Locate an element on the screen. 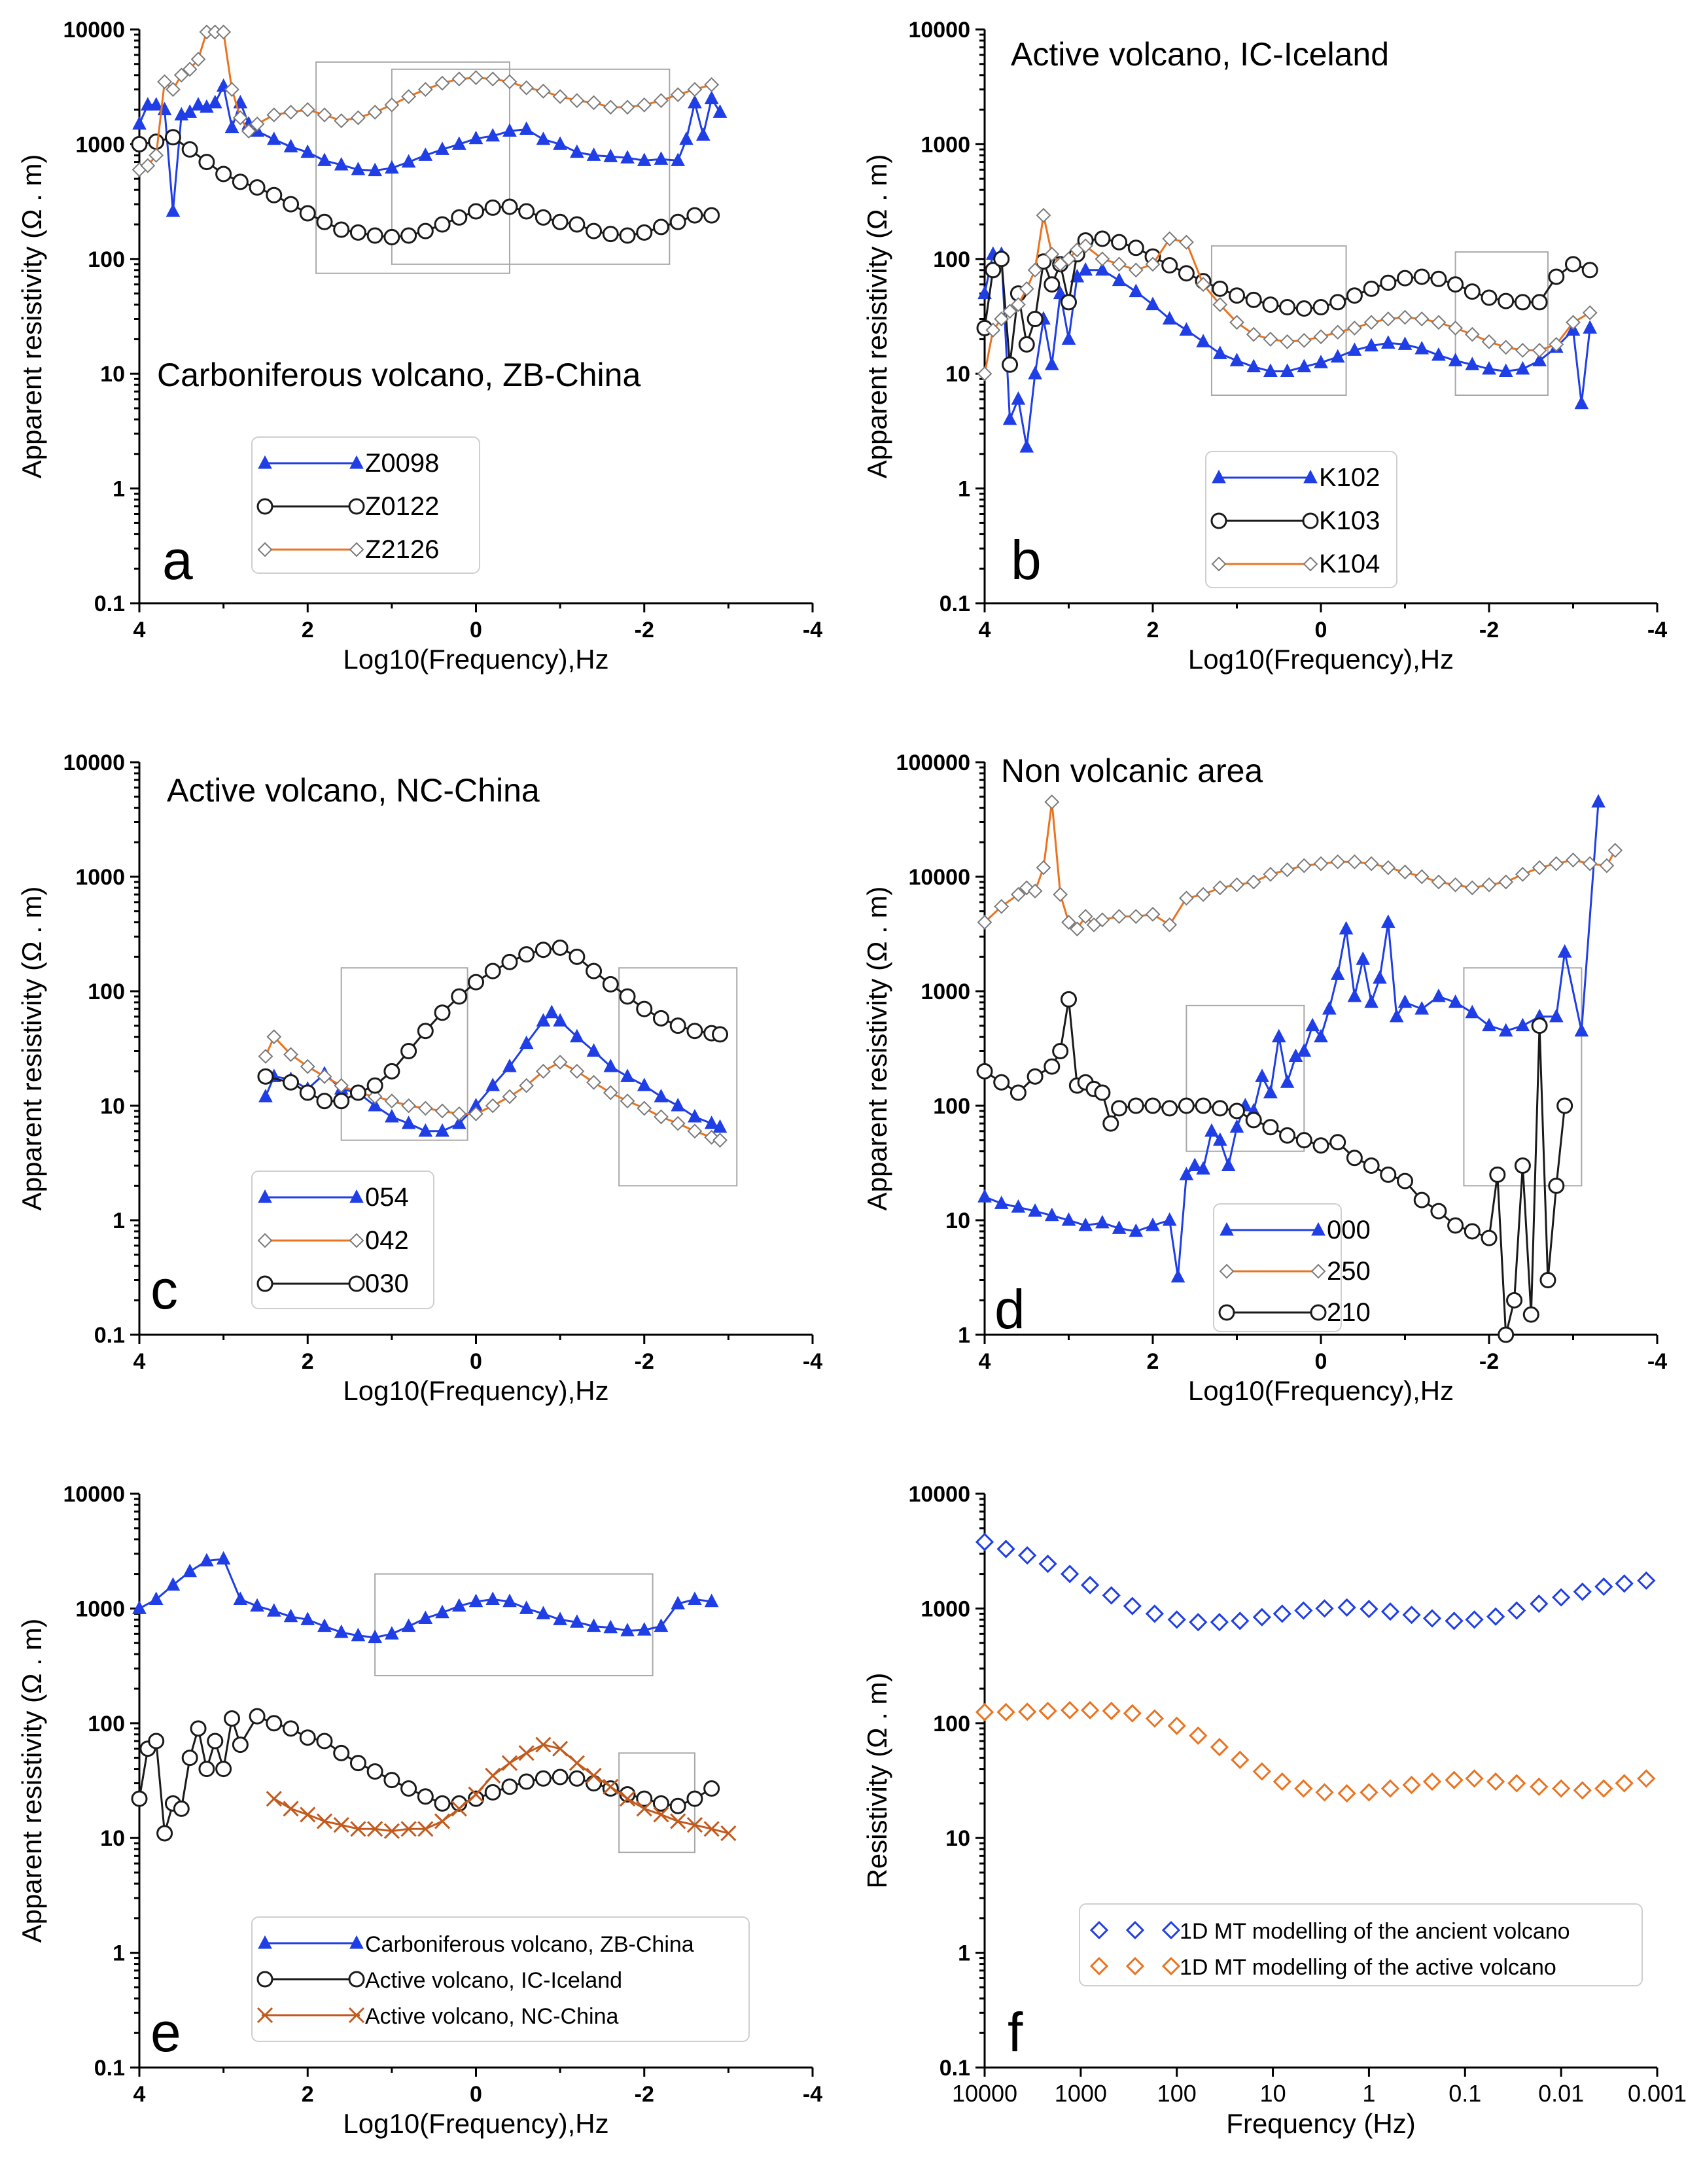 Image resolution: width=1703 pixels, height=2184 pixels. legend: K102 K103 K104 is located at coordinates (1301, 519).